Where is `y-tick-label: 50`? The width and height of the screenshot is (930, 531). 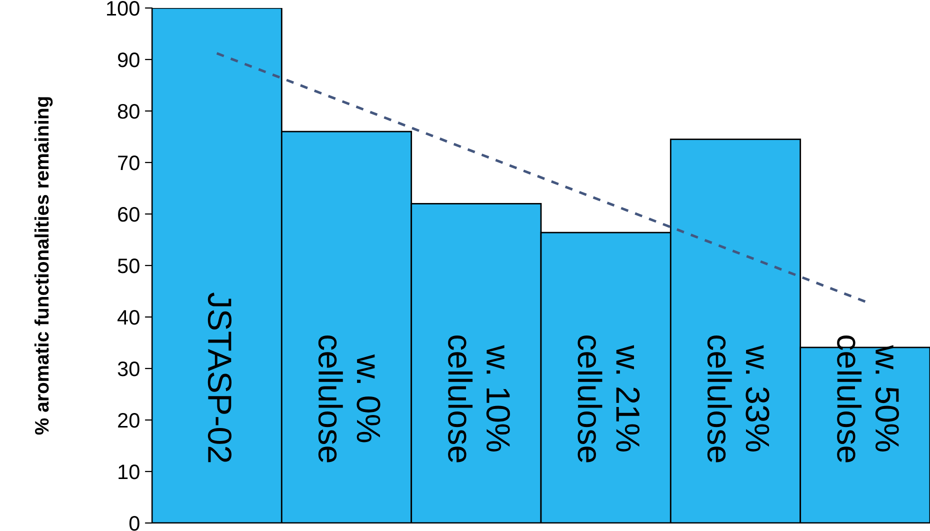
y-tick-label: 50 is located at coordinates (129, 266).